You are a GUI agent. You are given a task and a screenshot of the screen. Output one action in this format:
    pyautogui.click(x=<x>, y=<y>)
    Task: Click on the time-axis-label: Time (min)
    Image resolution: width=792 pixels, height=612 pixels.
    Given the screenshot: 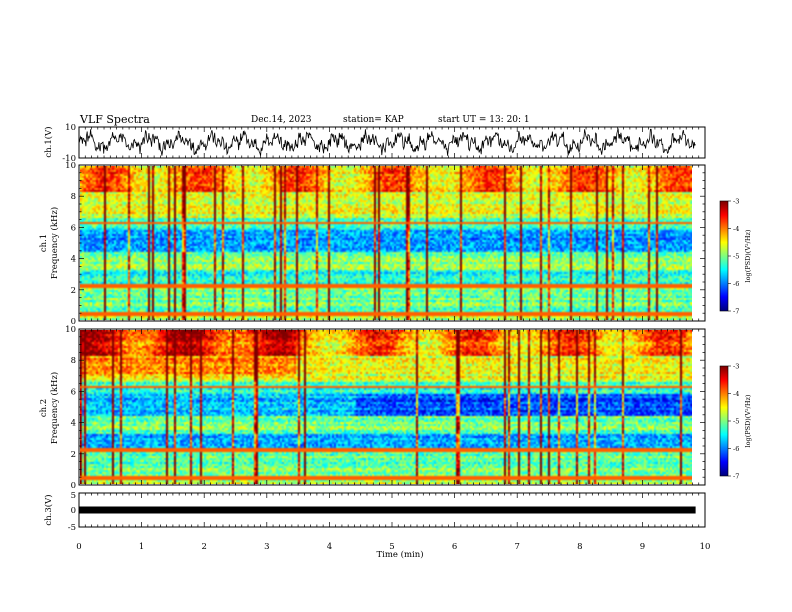 What is the action you would take?
    pyautogui.click(x=399, y=554)
    